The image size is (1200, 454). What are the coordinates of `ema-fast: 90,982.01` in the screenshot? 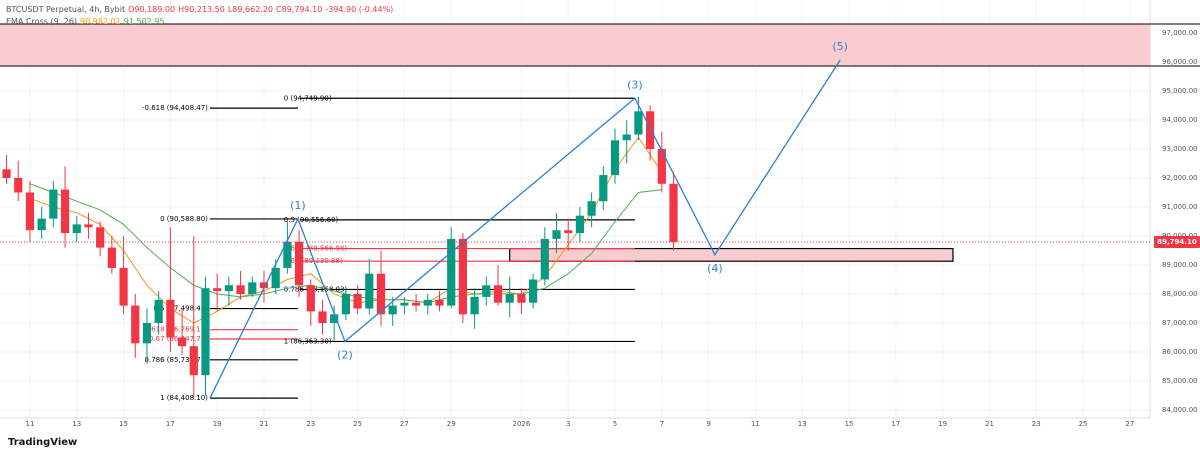 It's located at (100, 21).